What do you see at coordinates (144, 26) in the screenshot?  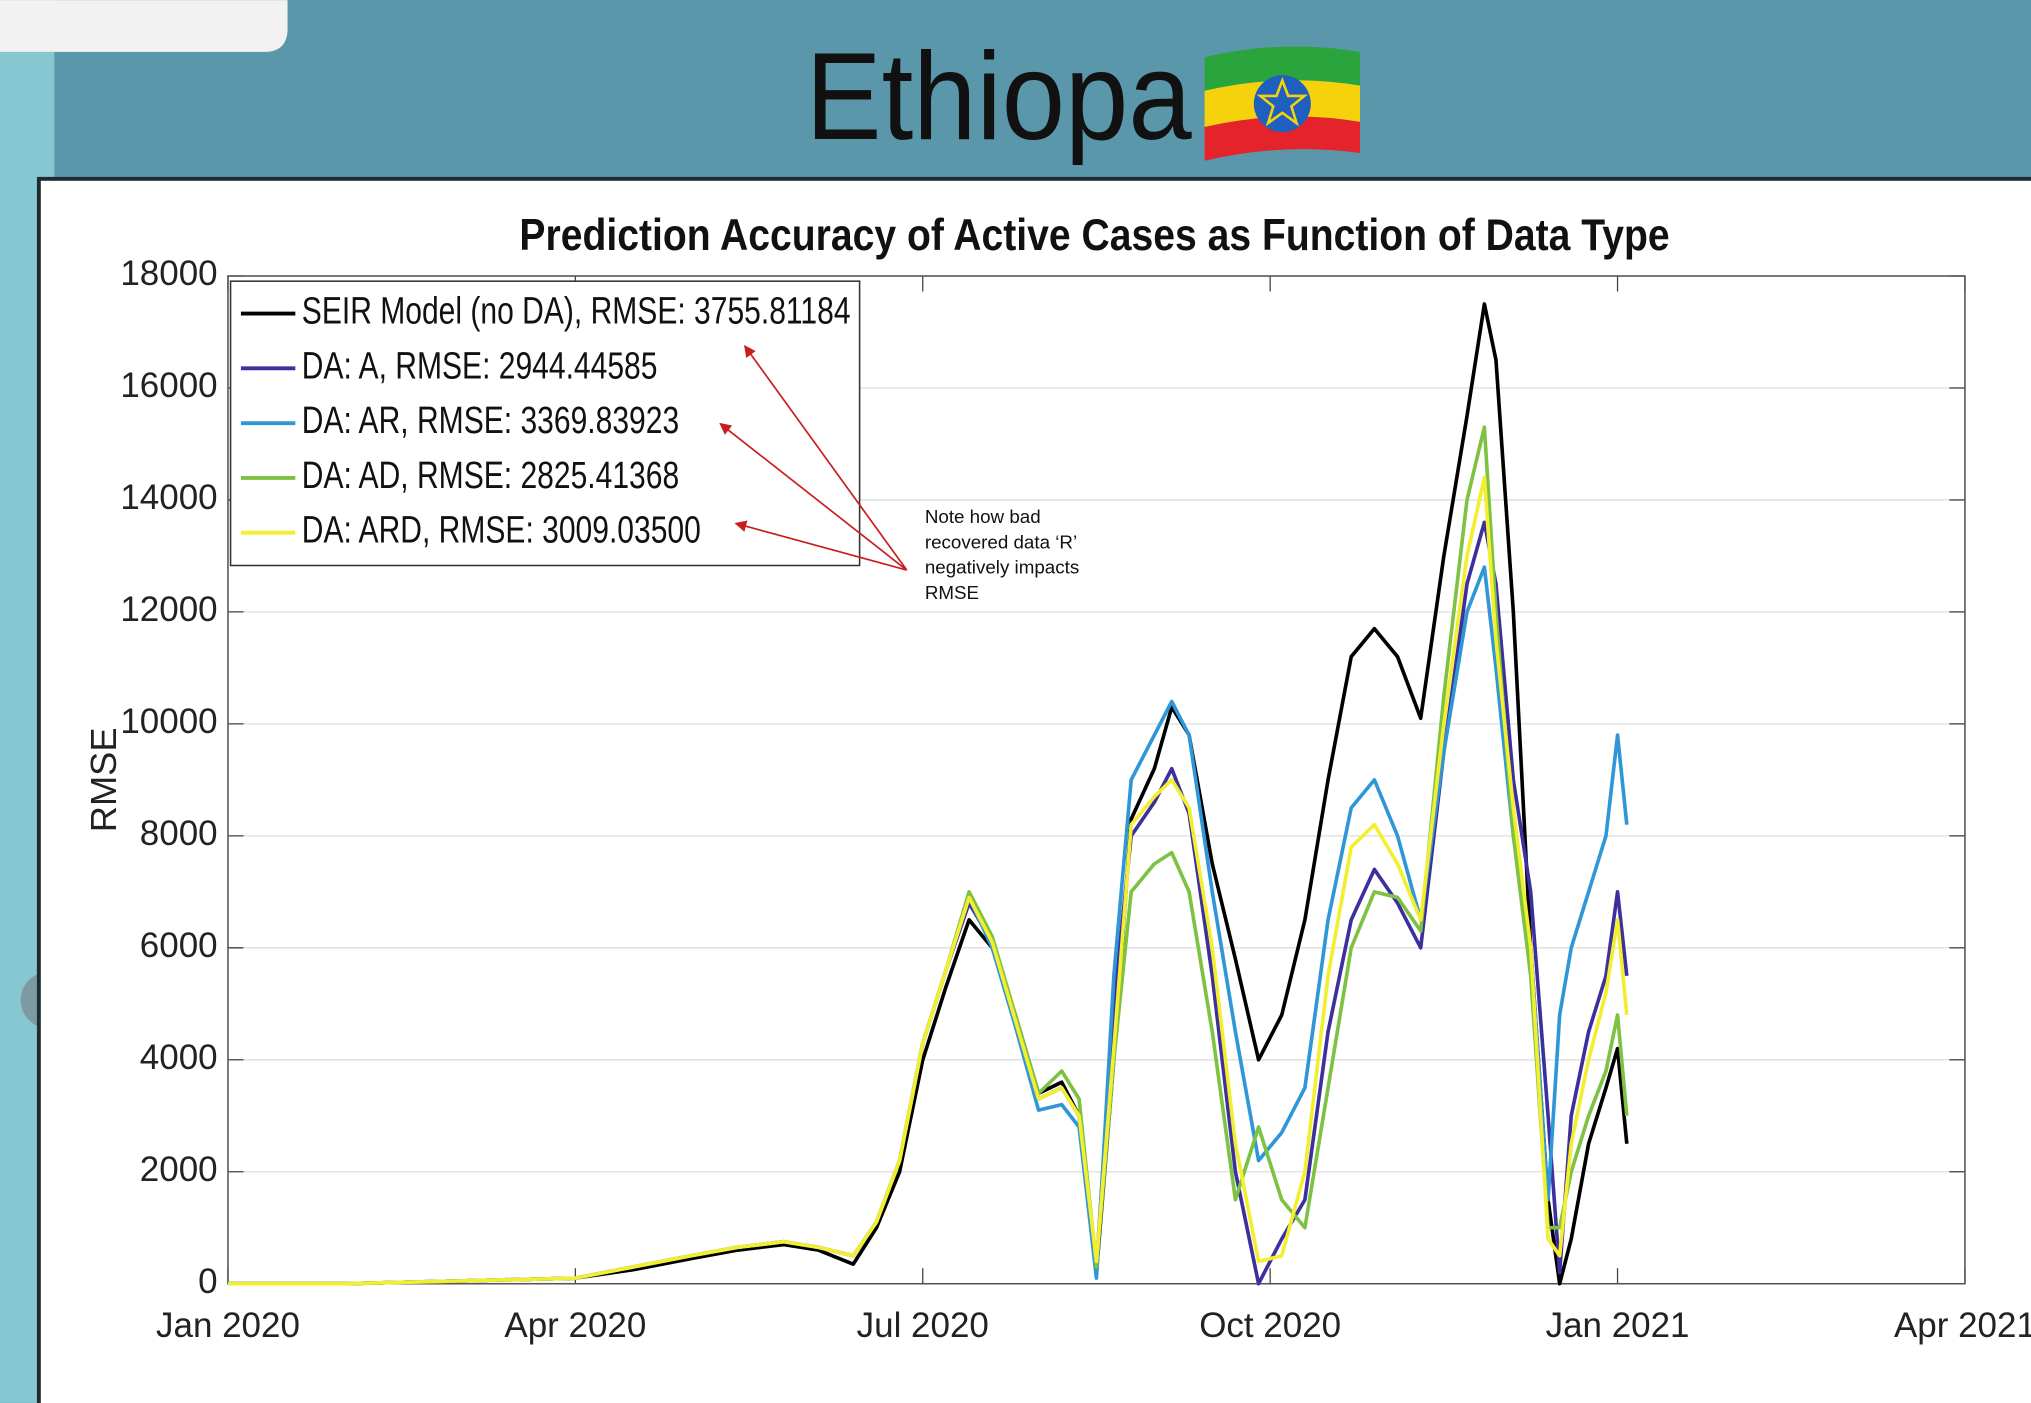 I see `top-tab` at bounding box center [144, 26].